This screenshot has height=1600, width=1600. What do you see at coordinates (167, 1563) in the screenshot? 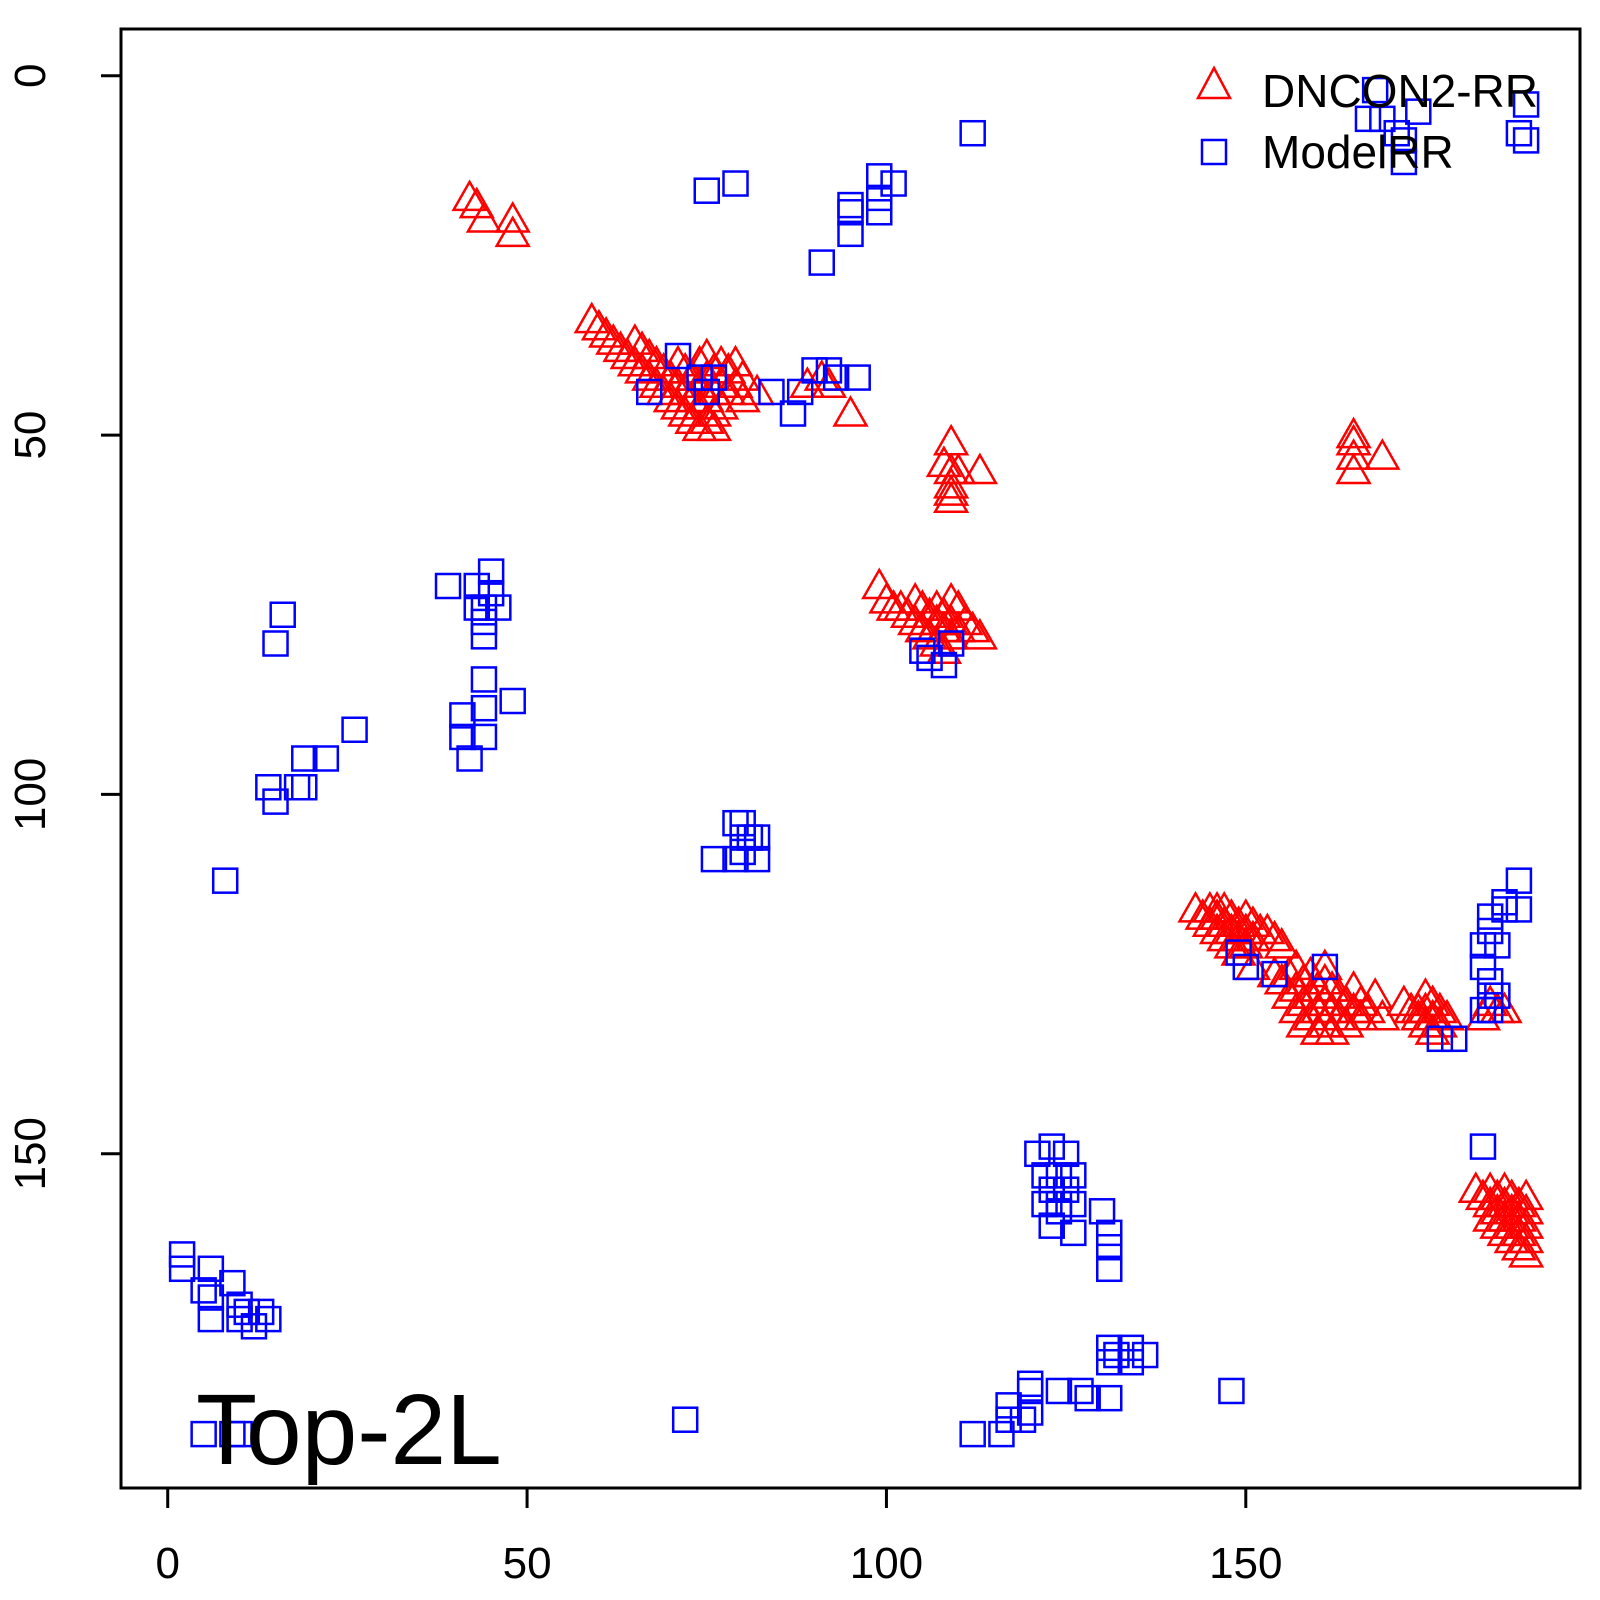
I see `x-tick-label: 0` at bounding box center [167, 1563].